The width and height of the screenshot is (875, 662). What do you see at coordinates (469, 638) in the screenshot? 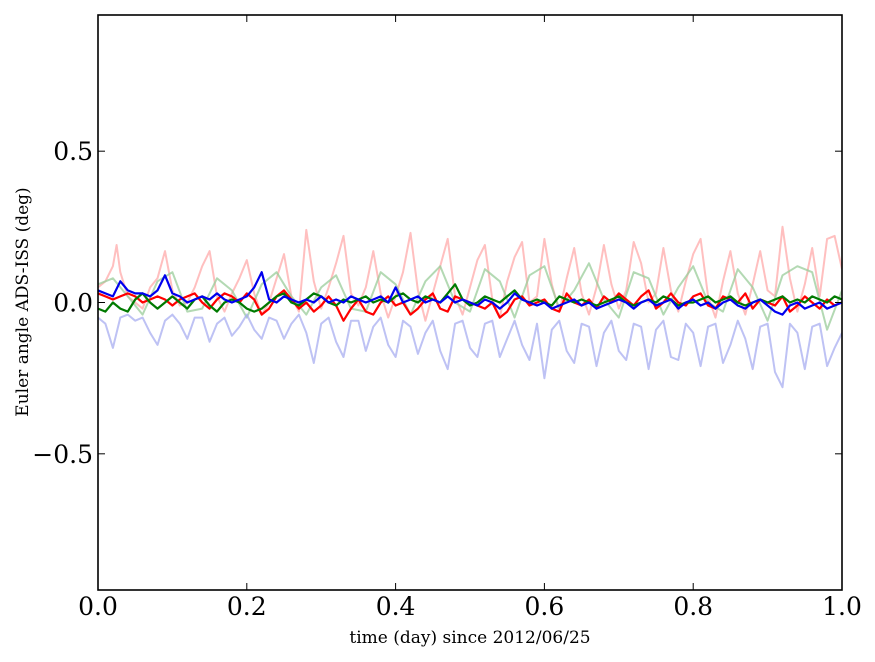
I see `x-axis-label: time (day) since 2012/06/25` at bounding box center [469, 638].